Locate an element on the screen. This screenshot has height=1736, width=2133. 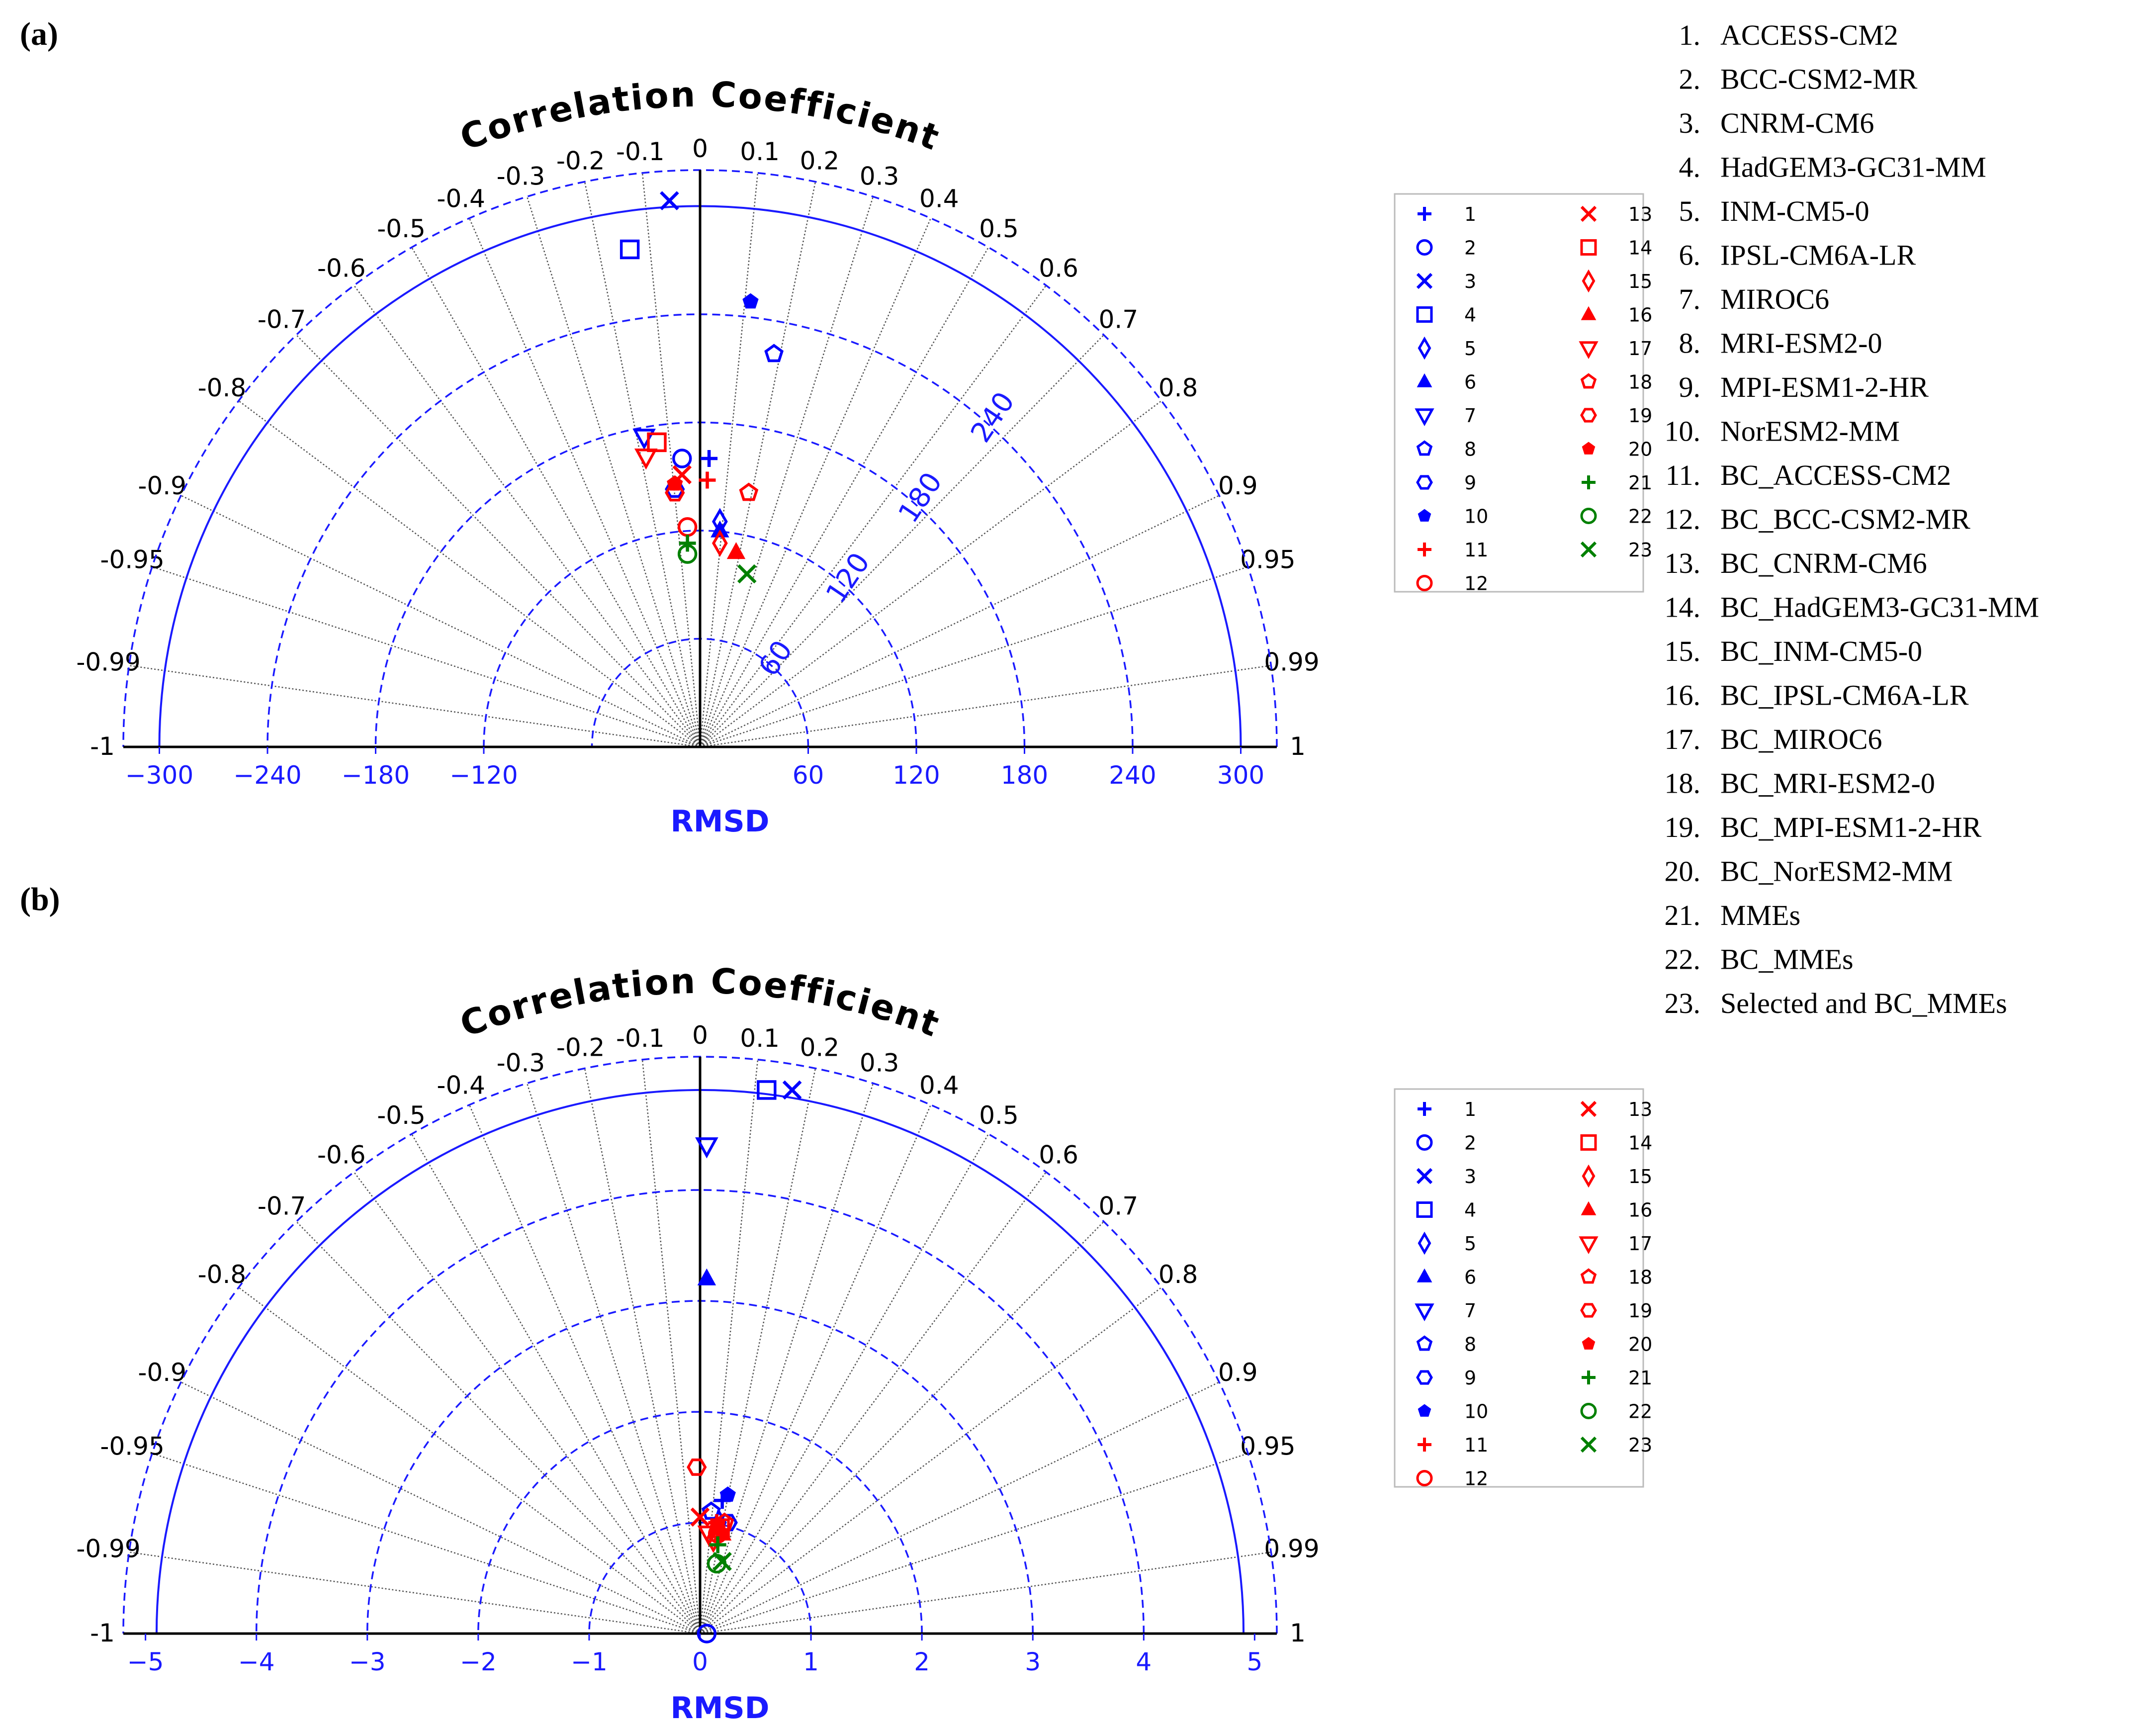
legend-label: 20 is located at coordinates (1640, 449).